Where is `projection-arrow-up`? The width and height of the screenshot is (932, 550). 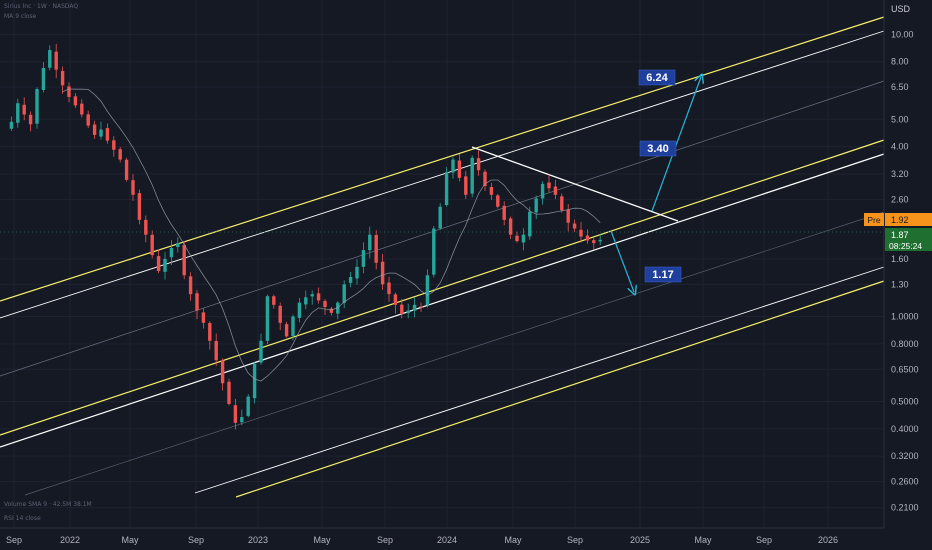
projection-arrow-up is located at coordinates (676, 144).